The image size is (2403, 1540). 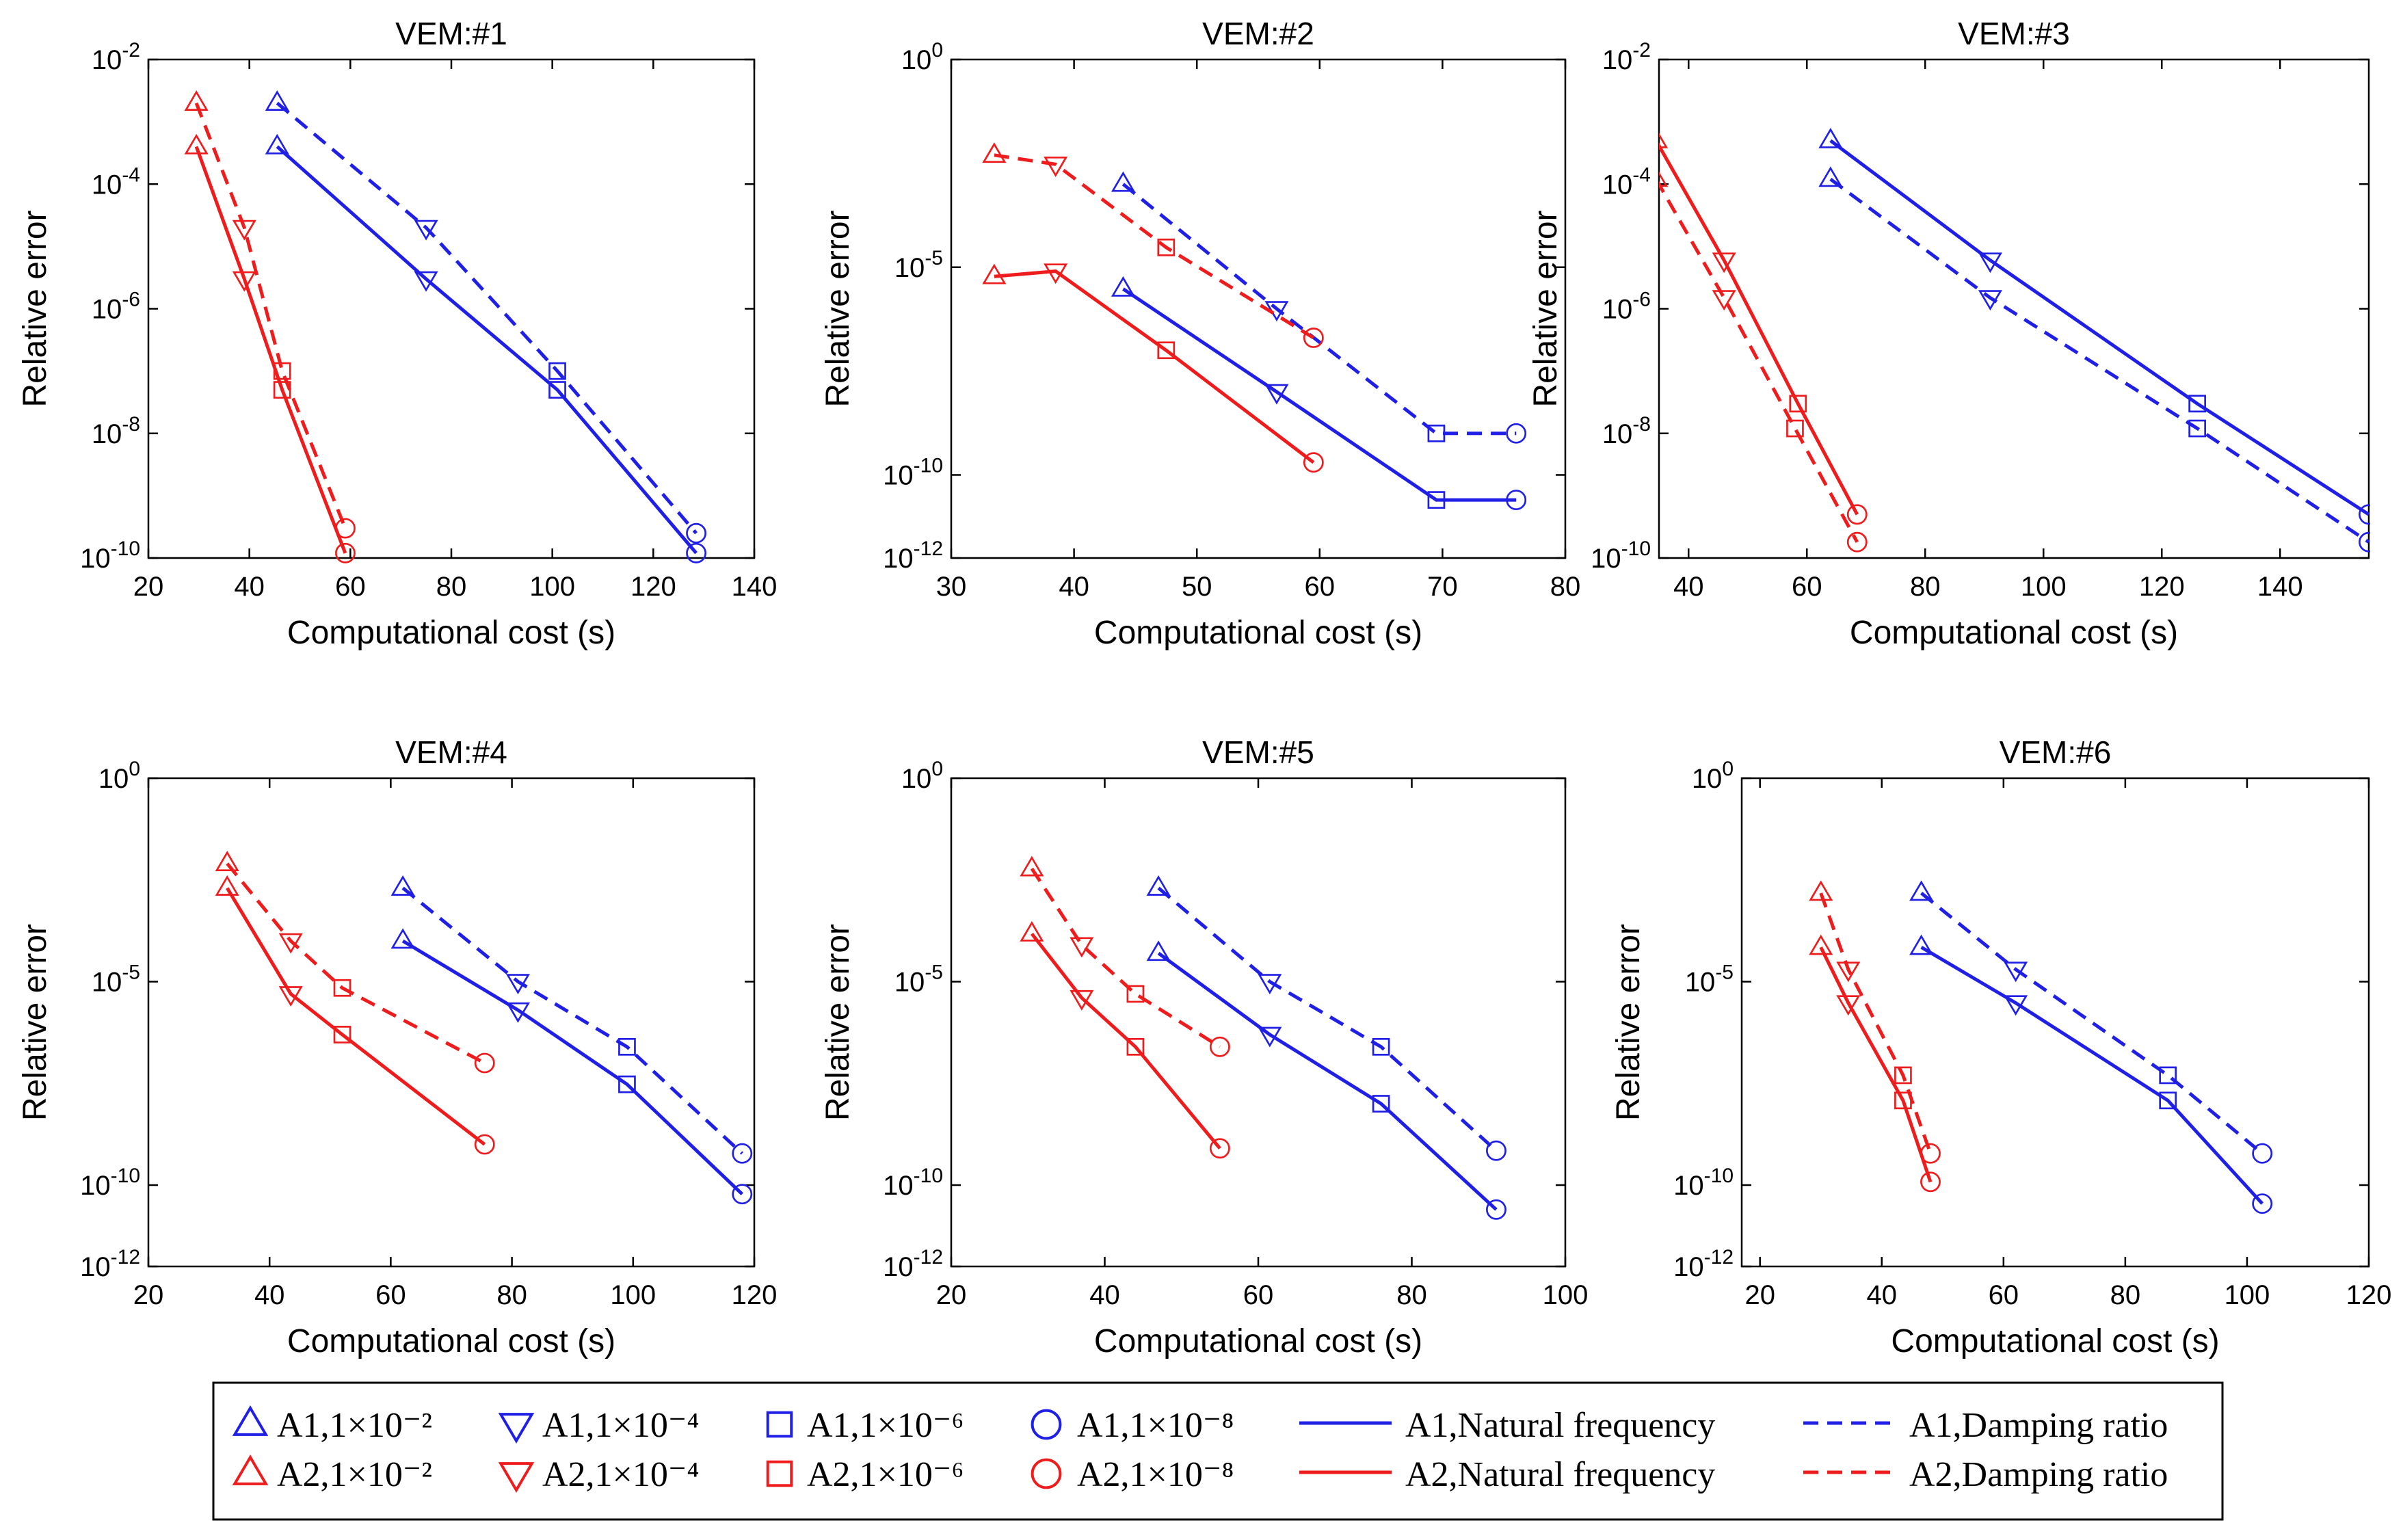 What do you see at coordinates (451, 752) in the screenshot?
I see `panel-title: VEM:#4` at bounding box center [451, 752].